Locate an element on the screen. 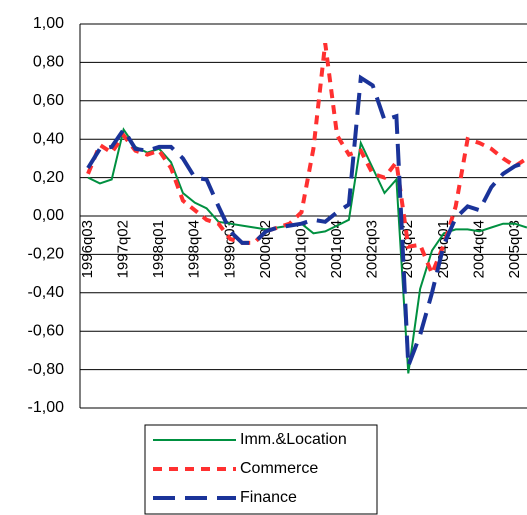  y-tick-label: 0,00 is located at coordinates (48, 215).